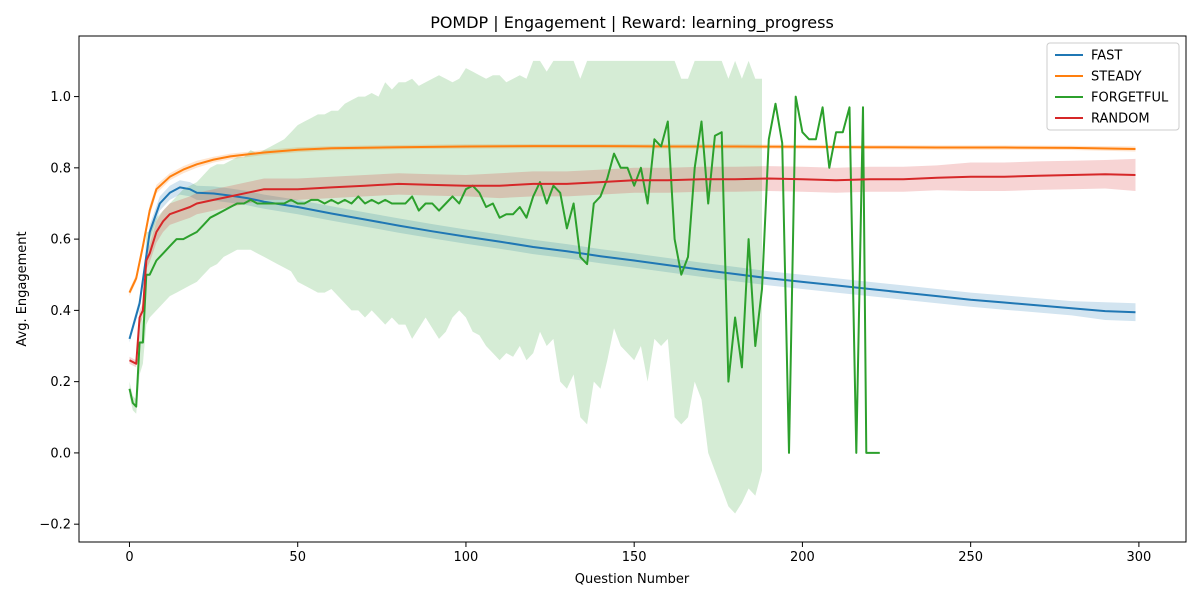 The height and width of the screenshot is (600, 1200). I want to click on legend-box, so click(1113, 86).